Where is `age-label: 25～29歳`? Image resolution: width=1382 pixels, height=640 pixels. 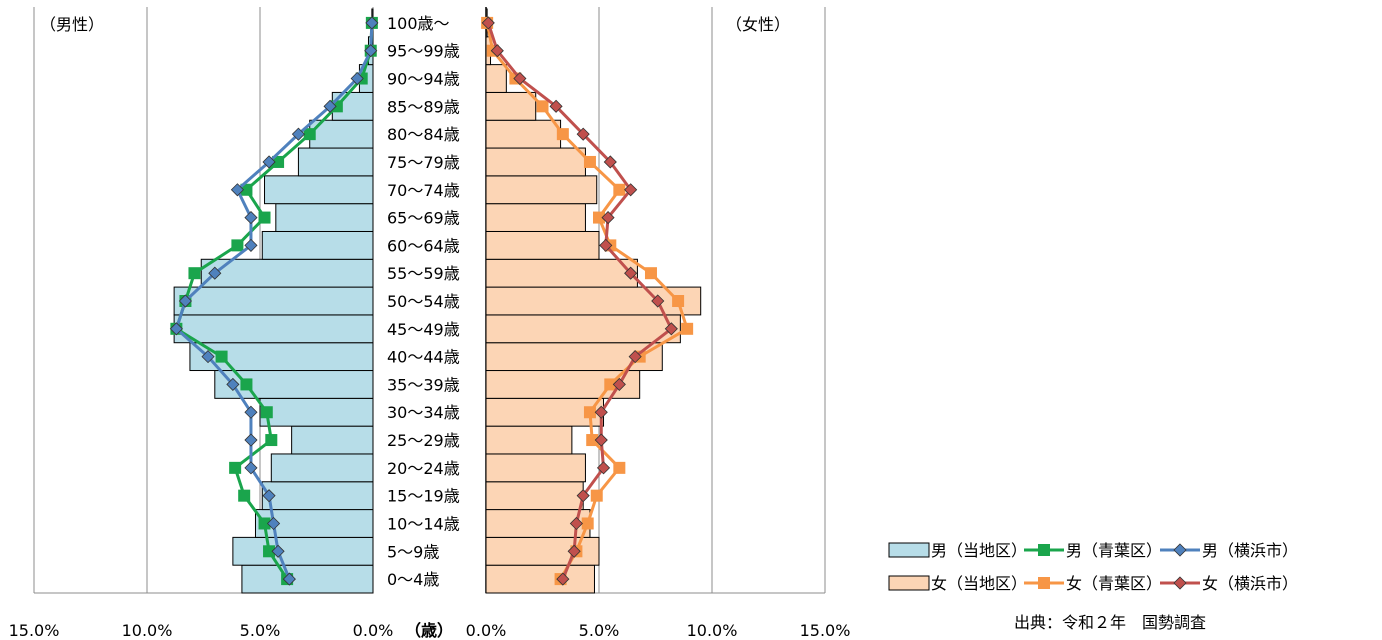 age-label: 25～29歳 is located at coordinates (423, 440).